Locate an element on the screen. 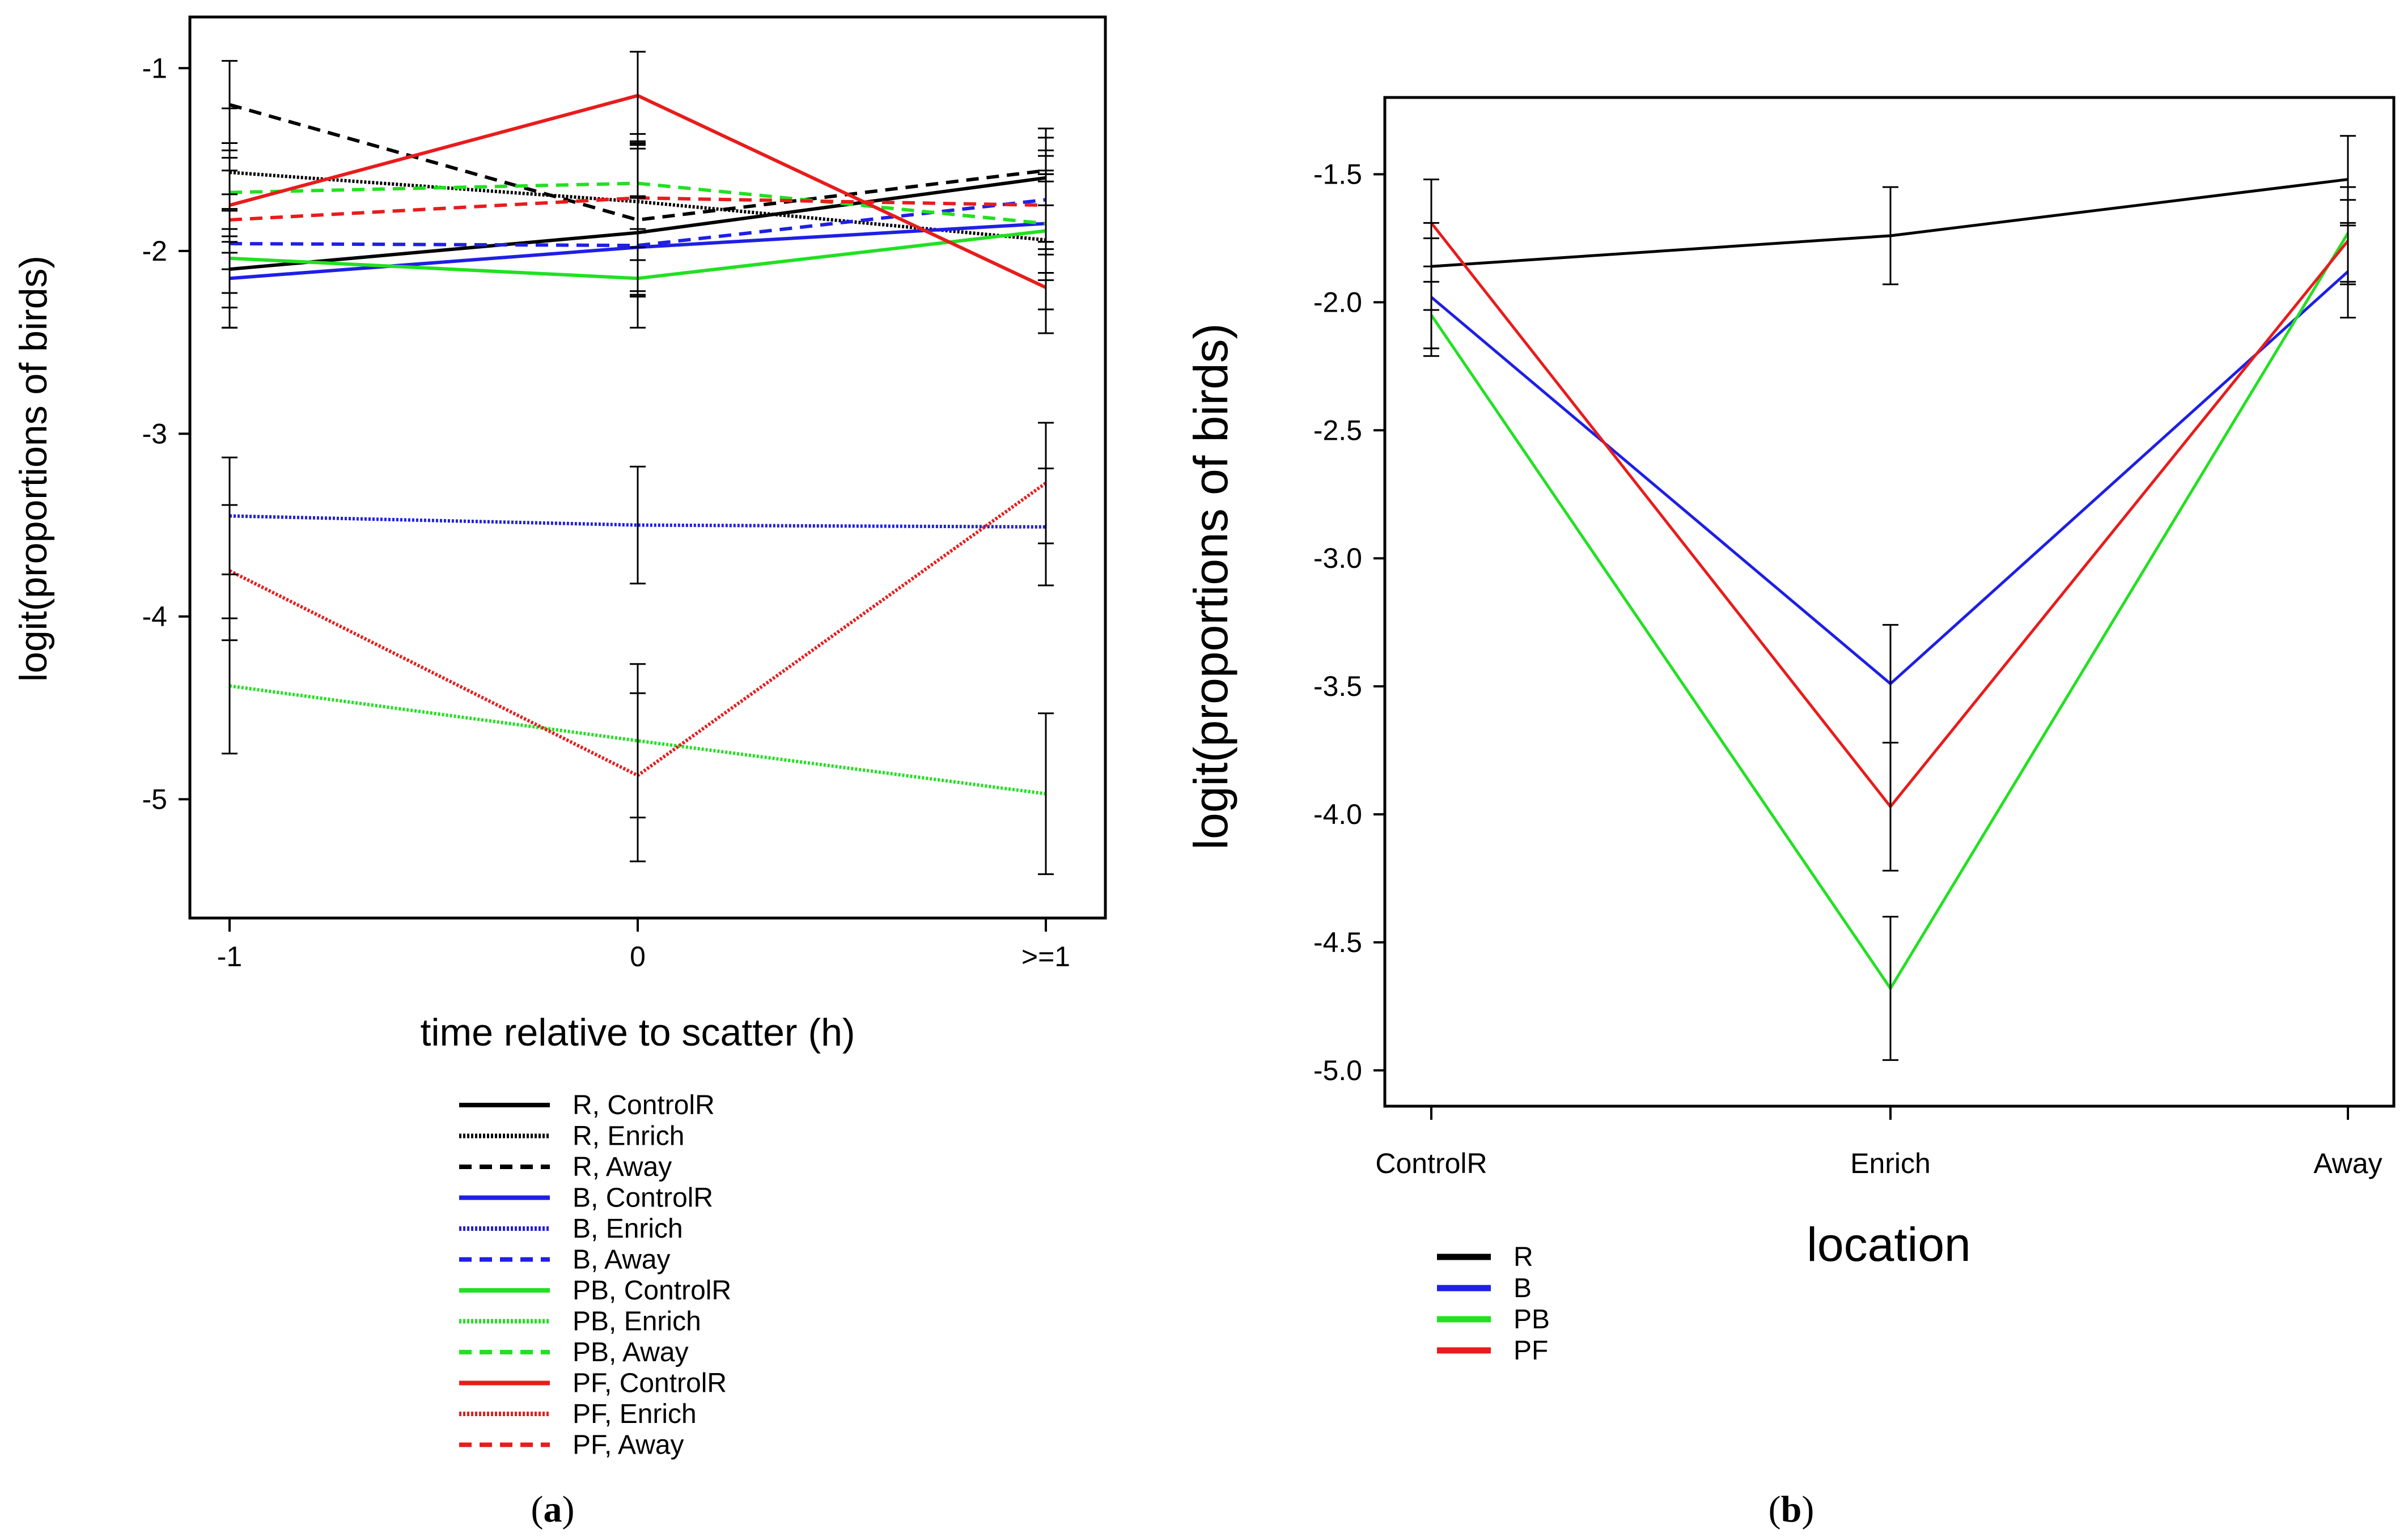 The width and height of the screenshot is (2408, 1538). panel-a-y-ticks: -1 -2 -3 -4 -5 is located at coordinates (166, 433).